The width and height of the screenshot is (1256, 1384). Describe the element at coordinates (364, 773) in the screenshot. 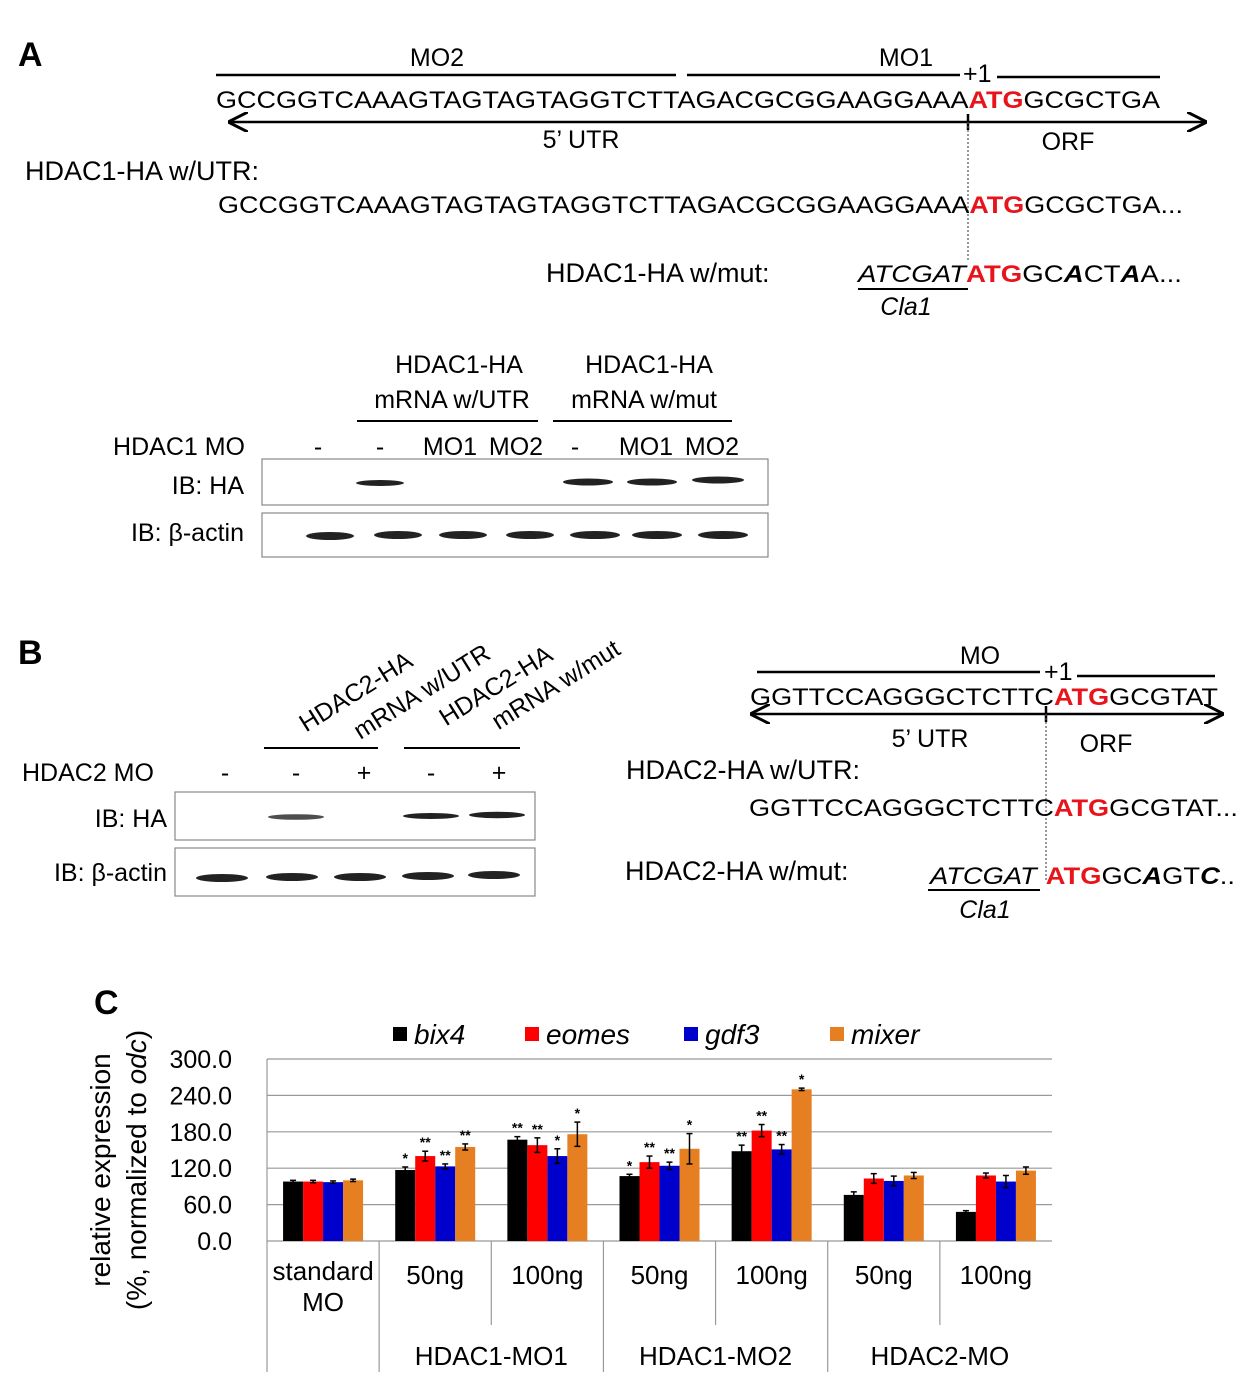

I see `lane-label: +` at that location.